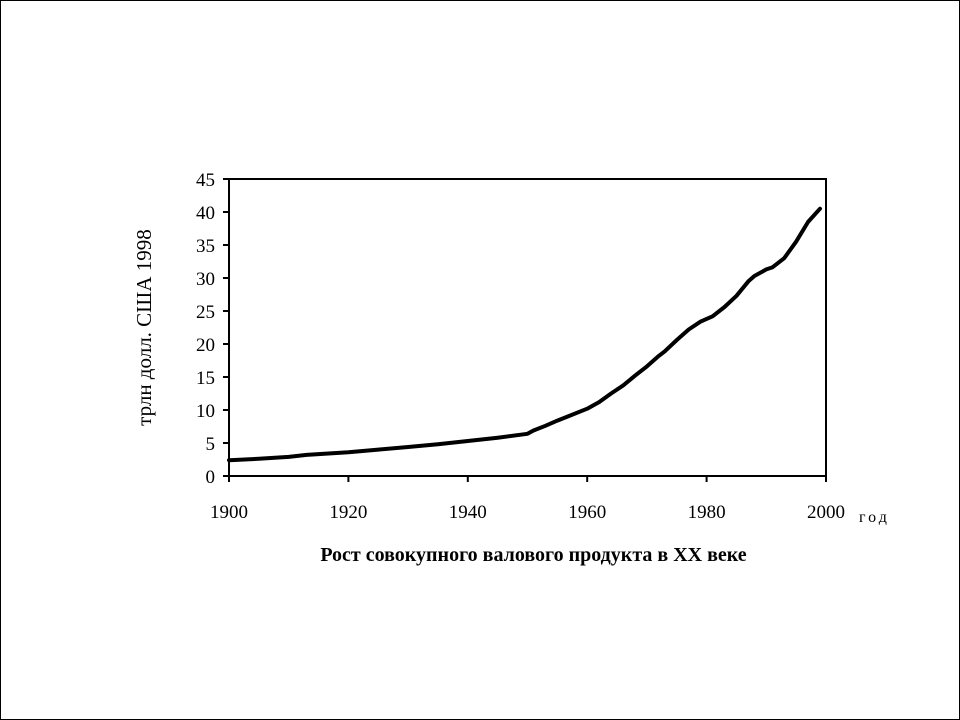 The image size is (960, 720). I want to click on y-tick-label: 15, so click(205, 378).